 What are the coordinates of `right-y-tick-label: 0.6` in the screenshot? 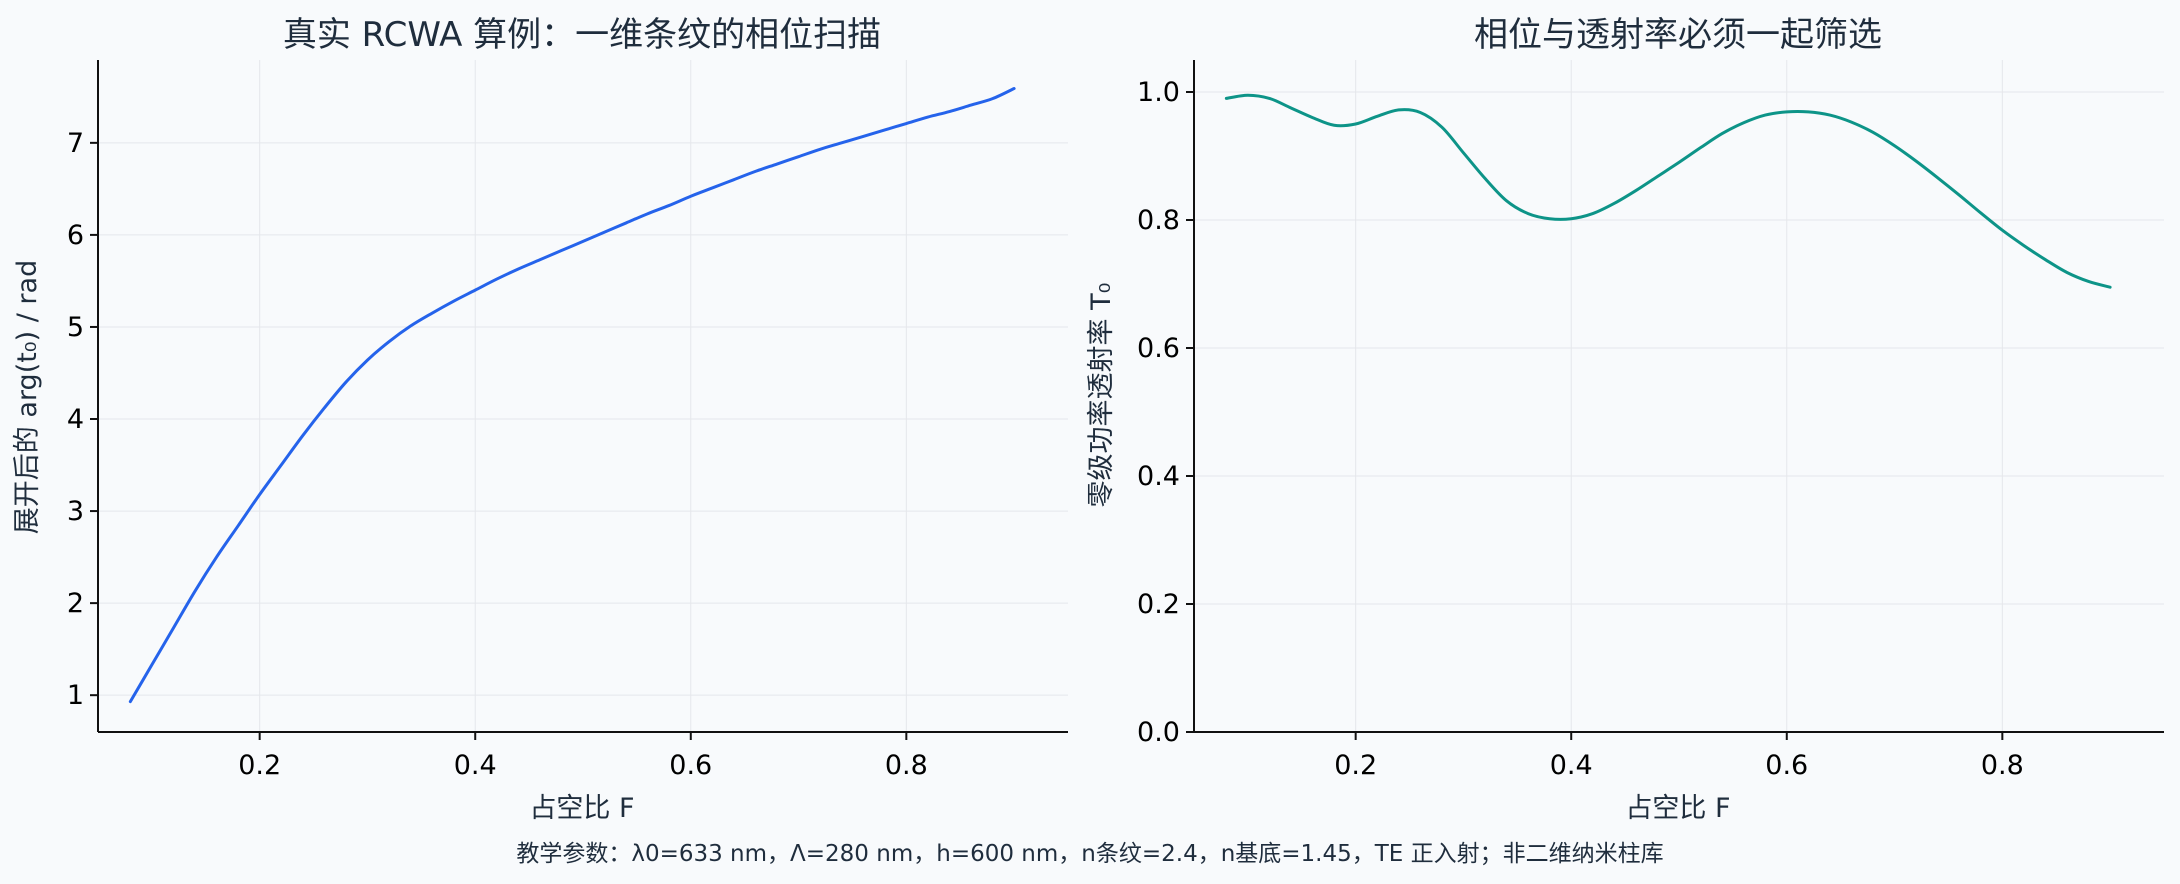 It's located at (1158, 348).